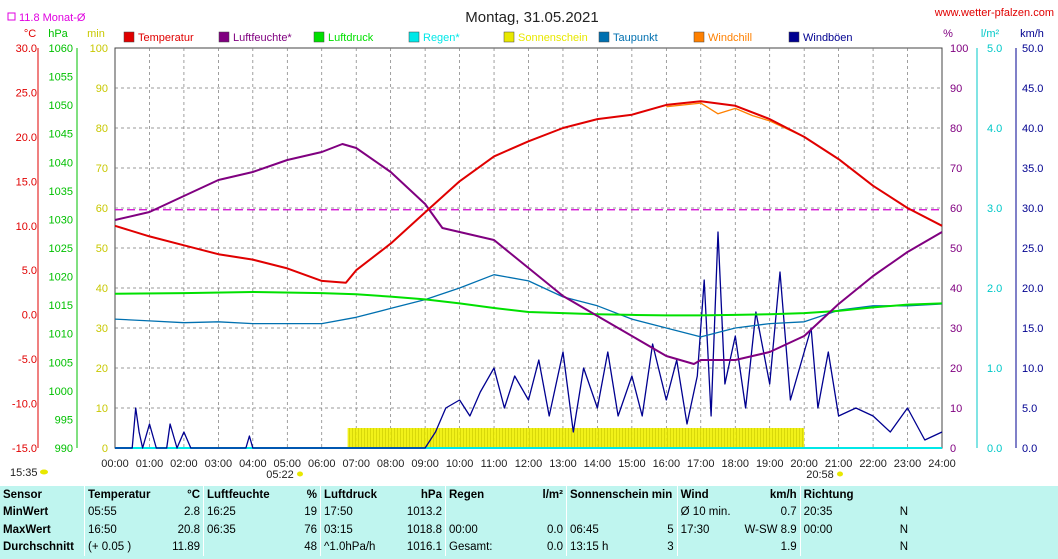  What do you see at coordinates (99, 49) in the screenshot?
I see `sun-tick-label: 100` at bounding box center [99, 49].